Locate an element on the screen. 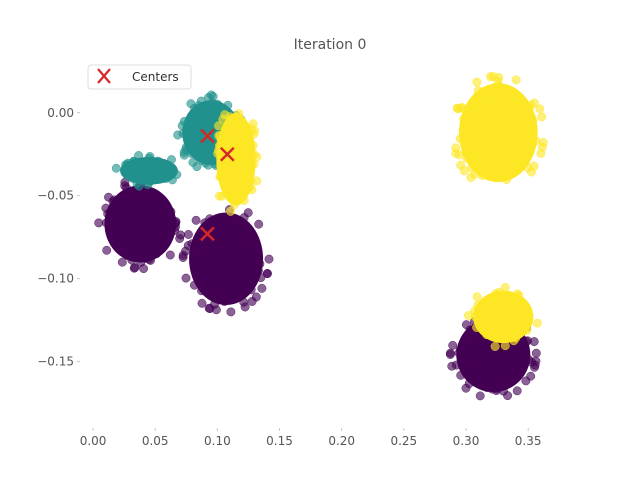 The width and height of the screenshot is (640, 484). x-tick-label: 0.25 is located at coordinates (403, 441).